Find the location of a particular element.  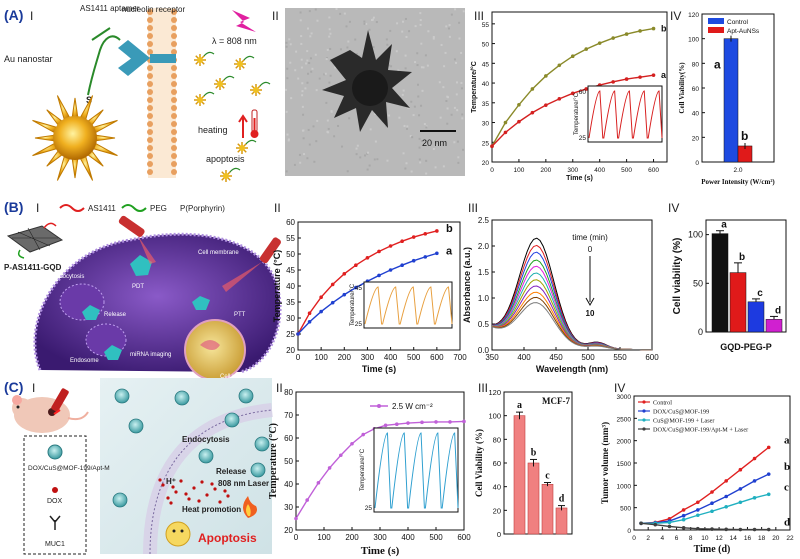

inset-frame is located at coordinates (416, 470).